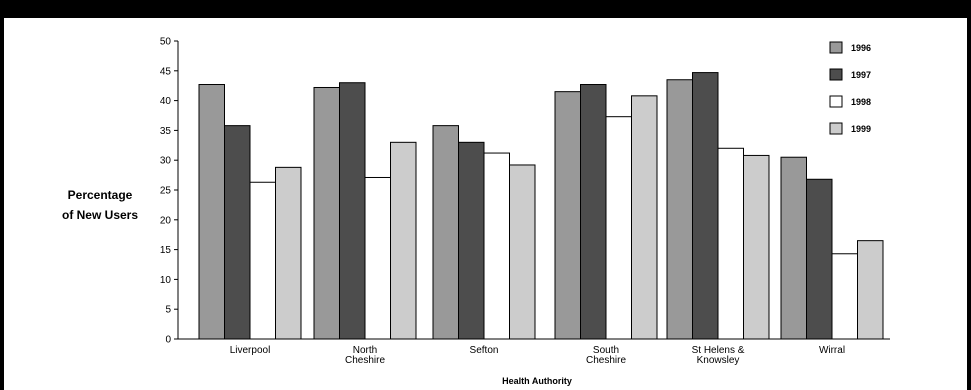 The height and width of the screenshot is (390, 971). I want to click on legend-swatch-1996, so click(836, 47).